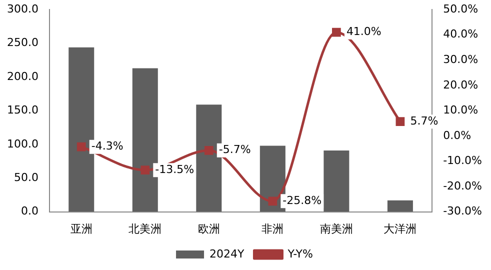 The image size is (491, 270). I want to click on y-tick-label: 100.0, so click(22, 143).